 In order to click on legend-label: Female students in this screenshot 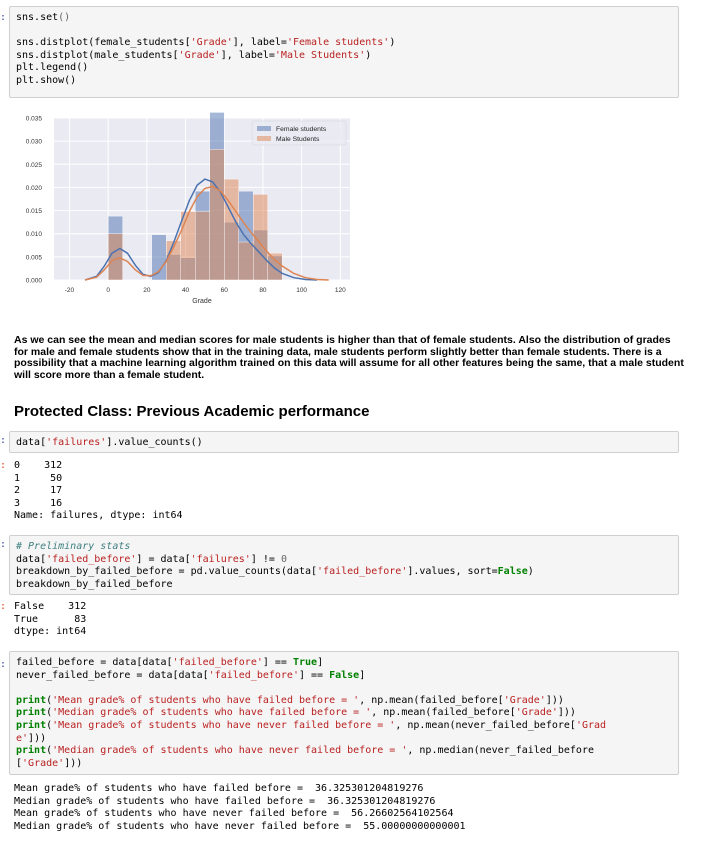, I will do `click(301, 129)`.